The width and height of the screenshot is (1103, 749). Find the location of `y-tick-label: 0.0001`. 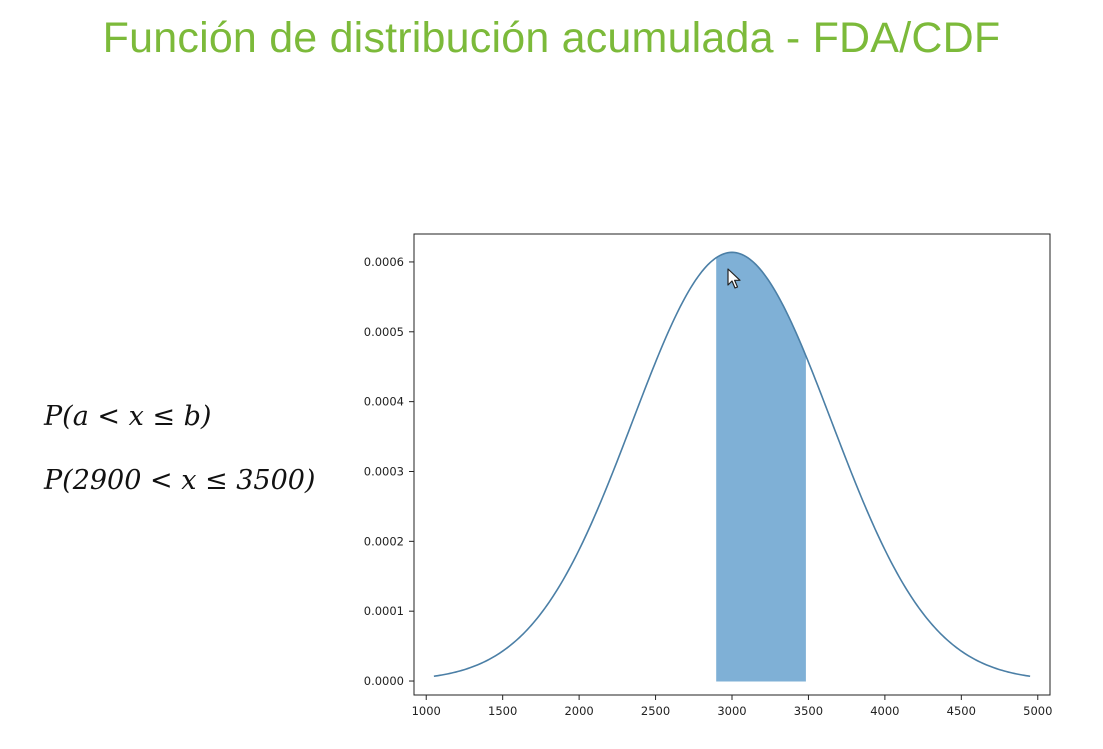

y-tick-label: 0.0001 is located at coordinates (384, 611).